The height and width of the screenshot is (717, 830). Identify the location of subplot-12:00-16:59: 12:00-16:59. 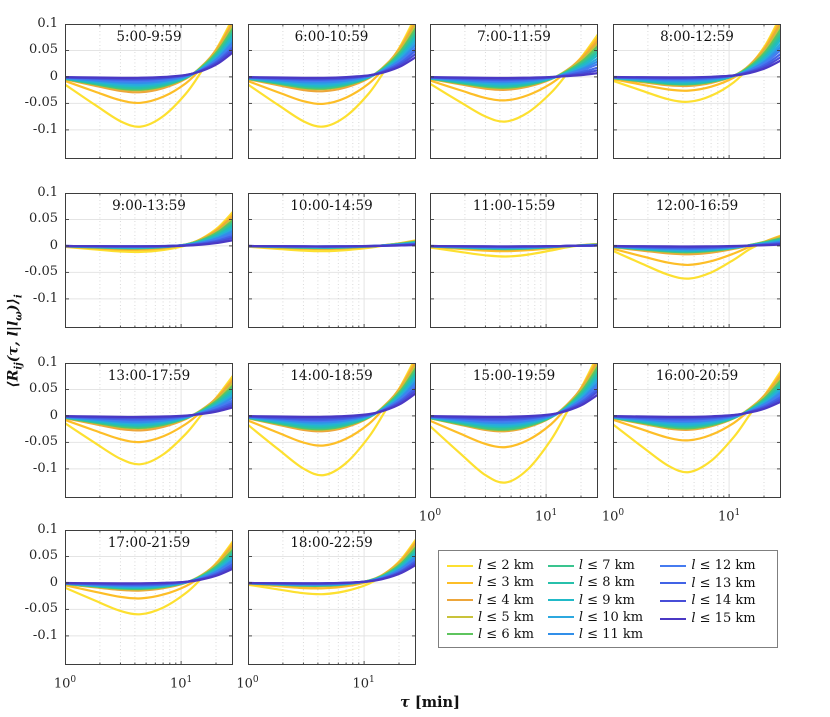
(697, 260).